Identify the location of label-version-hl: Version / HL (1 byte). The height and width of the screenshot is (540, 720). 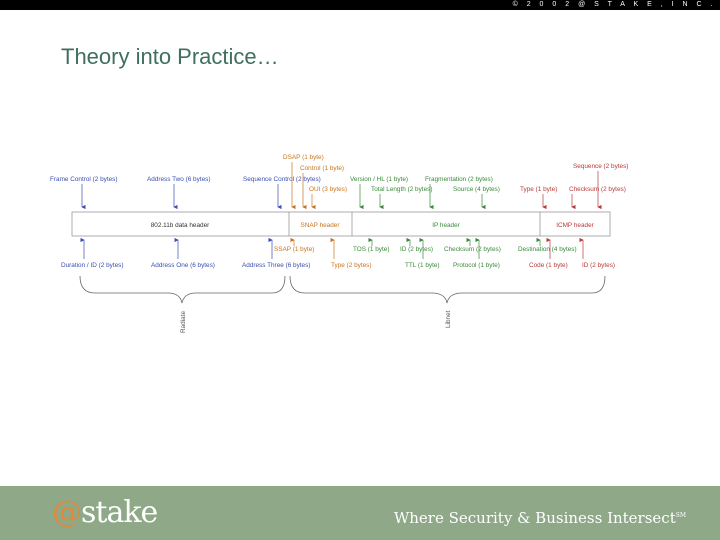
(379, 179).